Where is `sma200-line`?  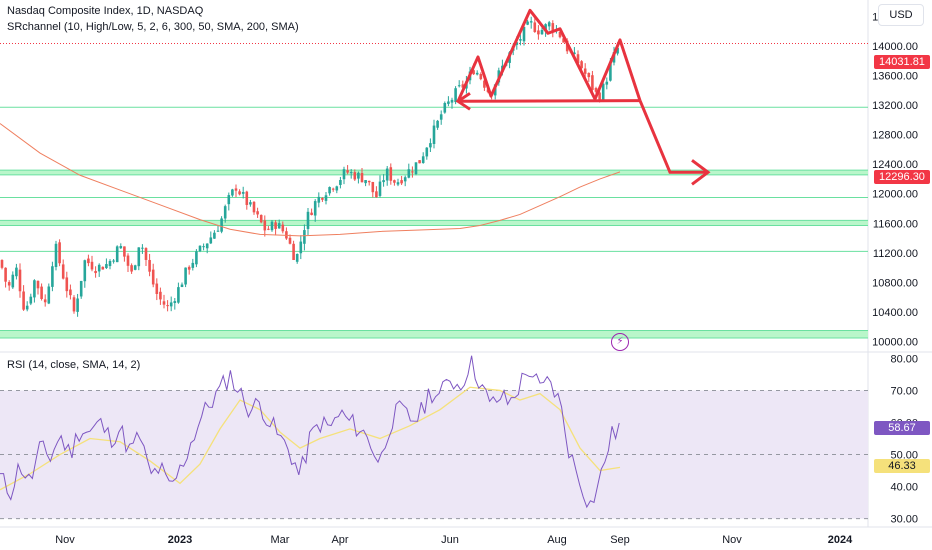 sma200-line is located at coordinates (310, 180).